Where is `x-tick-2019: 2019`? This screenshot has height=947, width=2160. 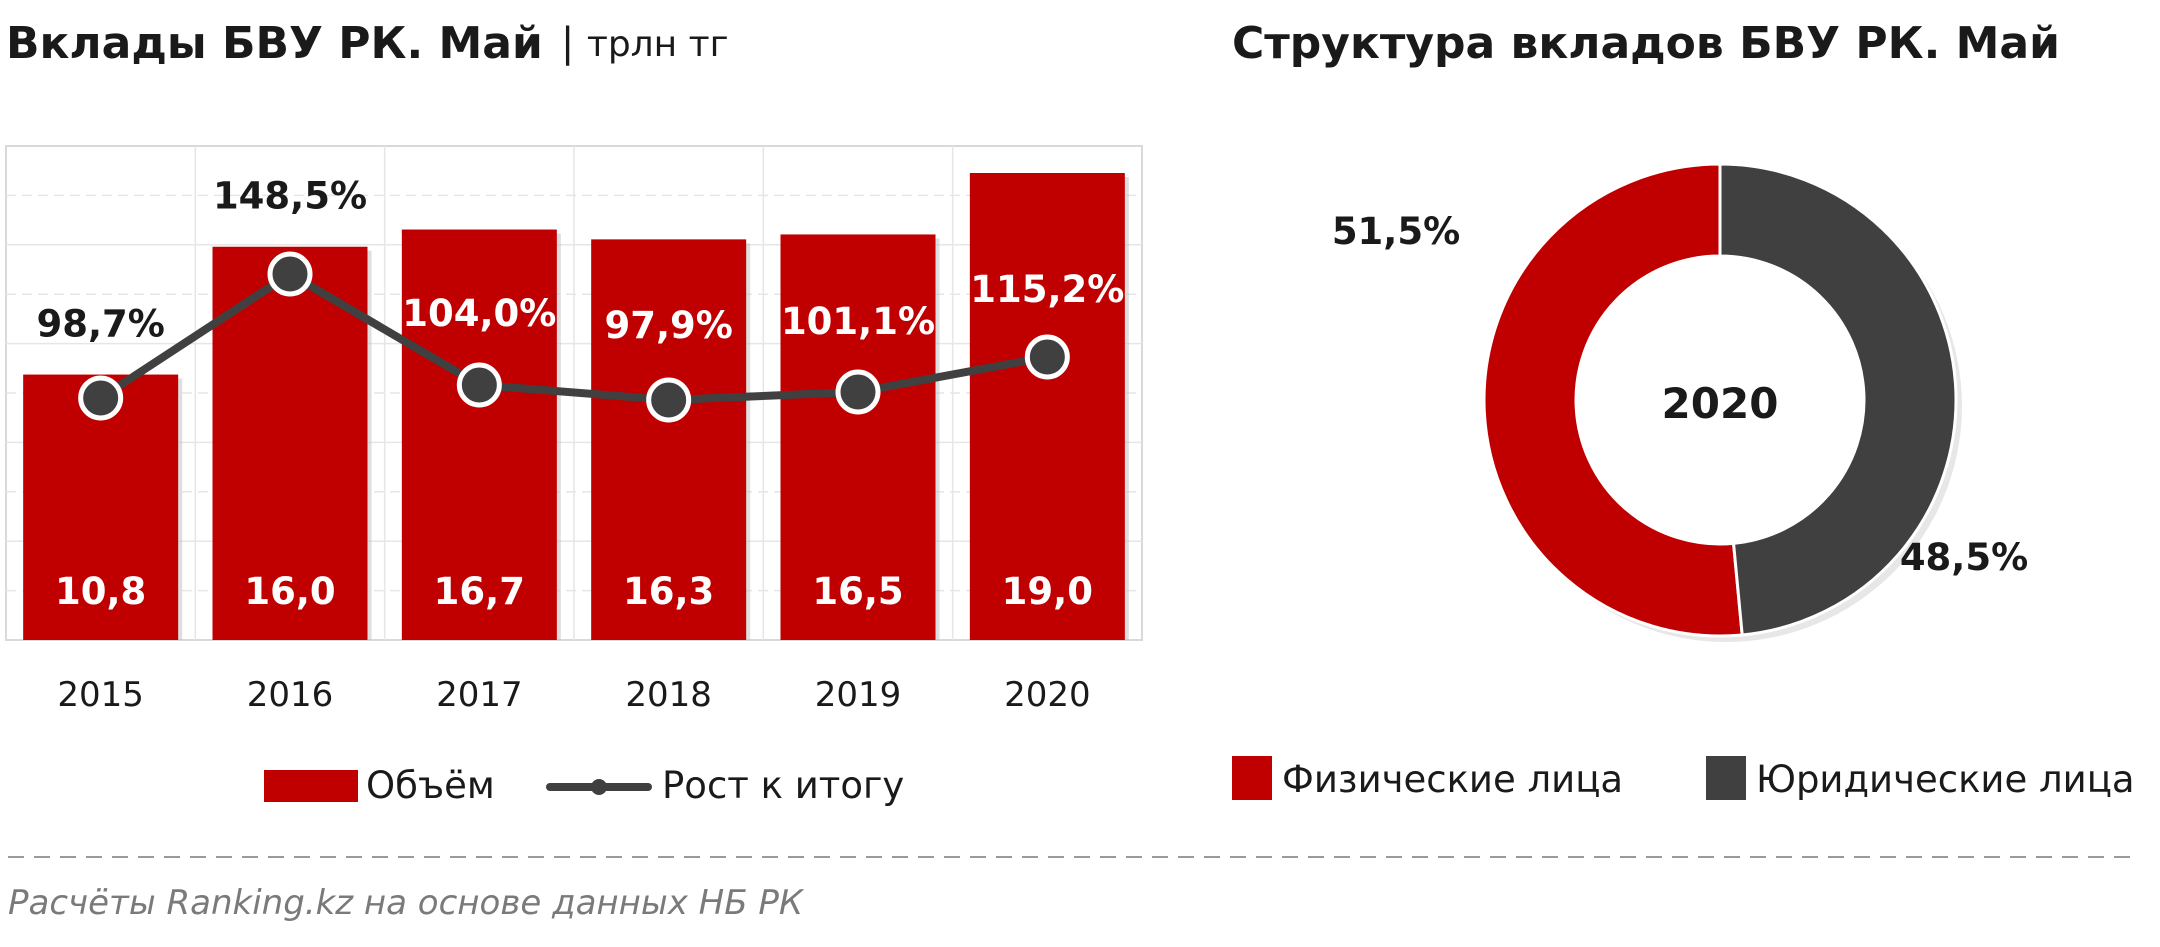
x-tick-2019: 2019 is located at coordinates (858, 695).